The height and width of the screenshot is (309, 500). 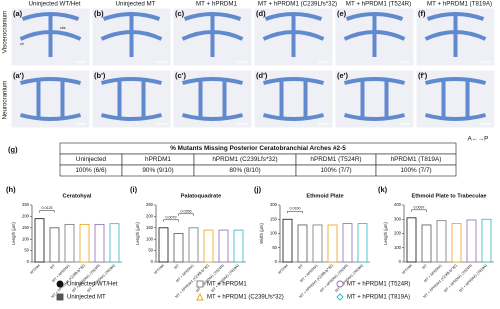 What do you see at coordinates (186, 211) in the screenshot?
I see `p-value: 0.0356` at bounding box center [186, 211].